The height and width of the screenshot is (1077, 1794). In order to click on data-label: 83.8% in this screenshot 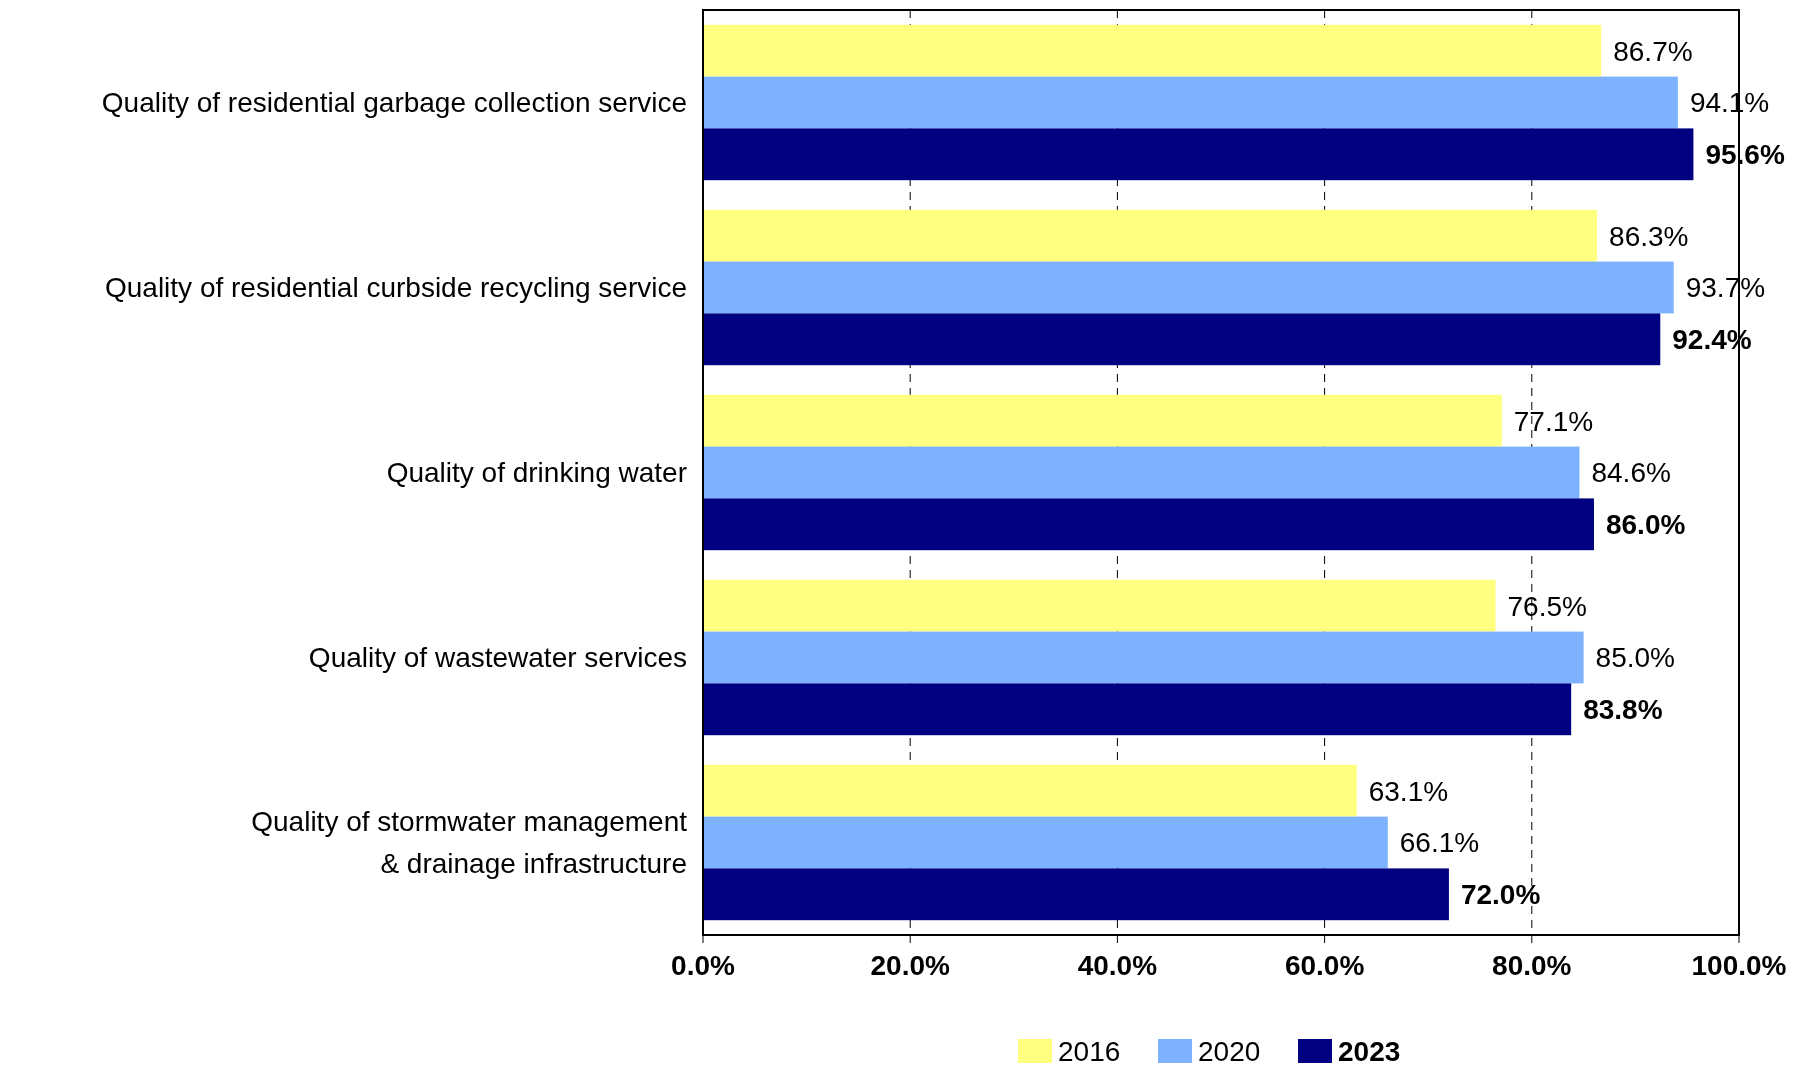, I will do `click(1623, 710)`.